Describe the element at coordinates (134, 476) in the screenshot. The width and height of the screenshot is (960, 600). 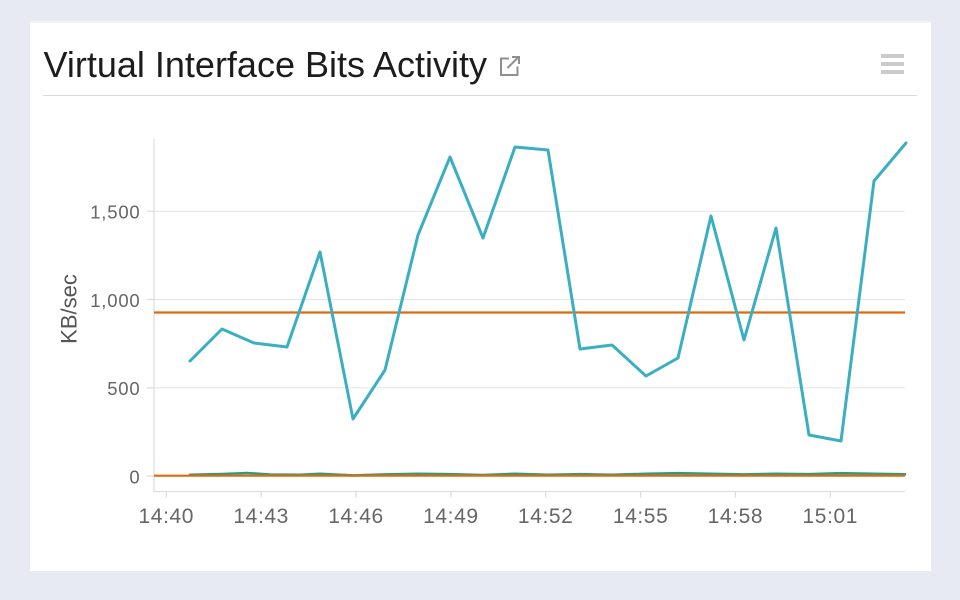
I see `svg-text: 0` at that location.